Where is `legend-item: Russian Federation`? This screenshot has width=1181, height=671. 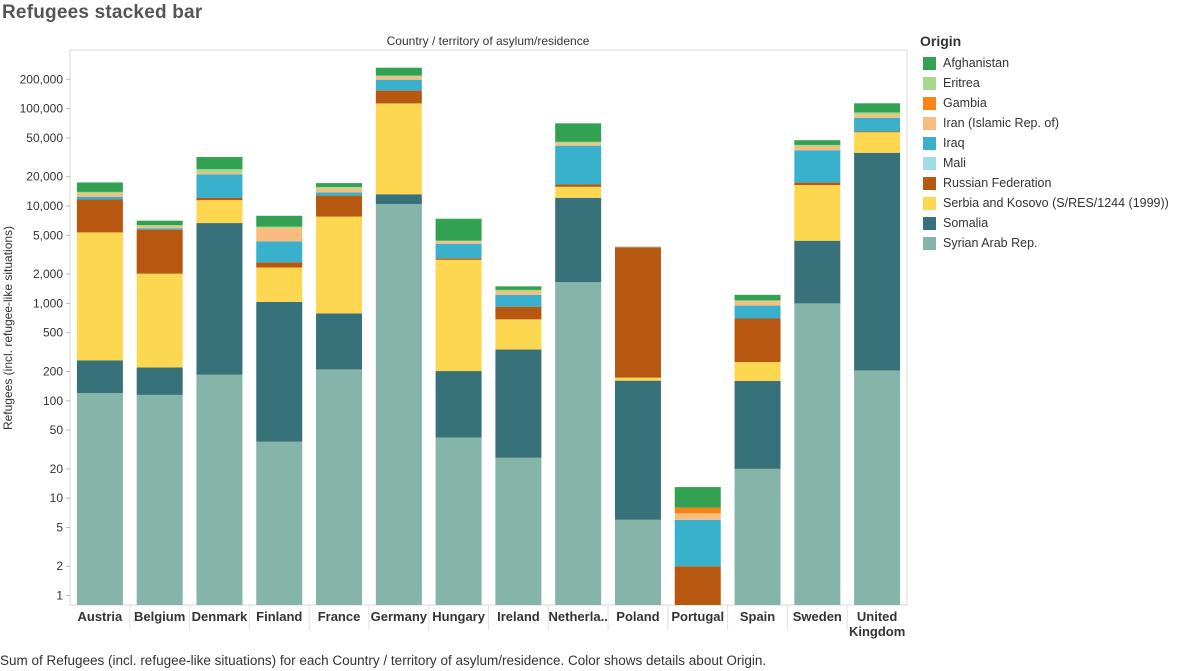
legend-item: Russian Federation is located at coordinates (1047, 183).